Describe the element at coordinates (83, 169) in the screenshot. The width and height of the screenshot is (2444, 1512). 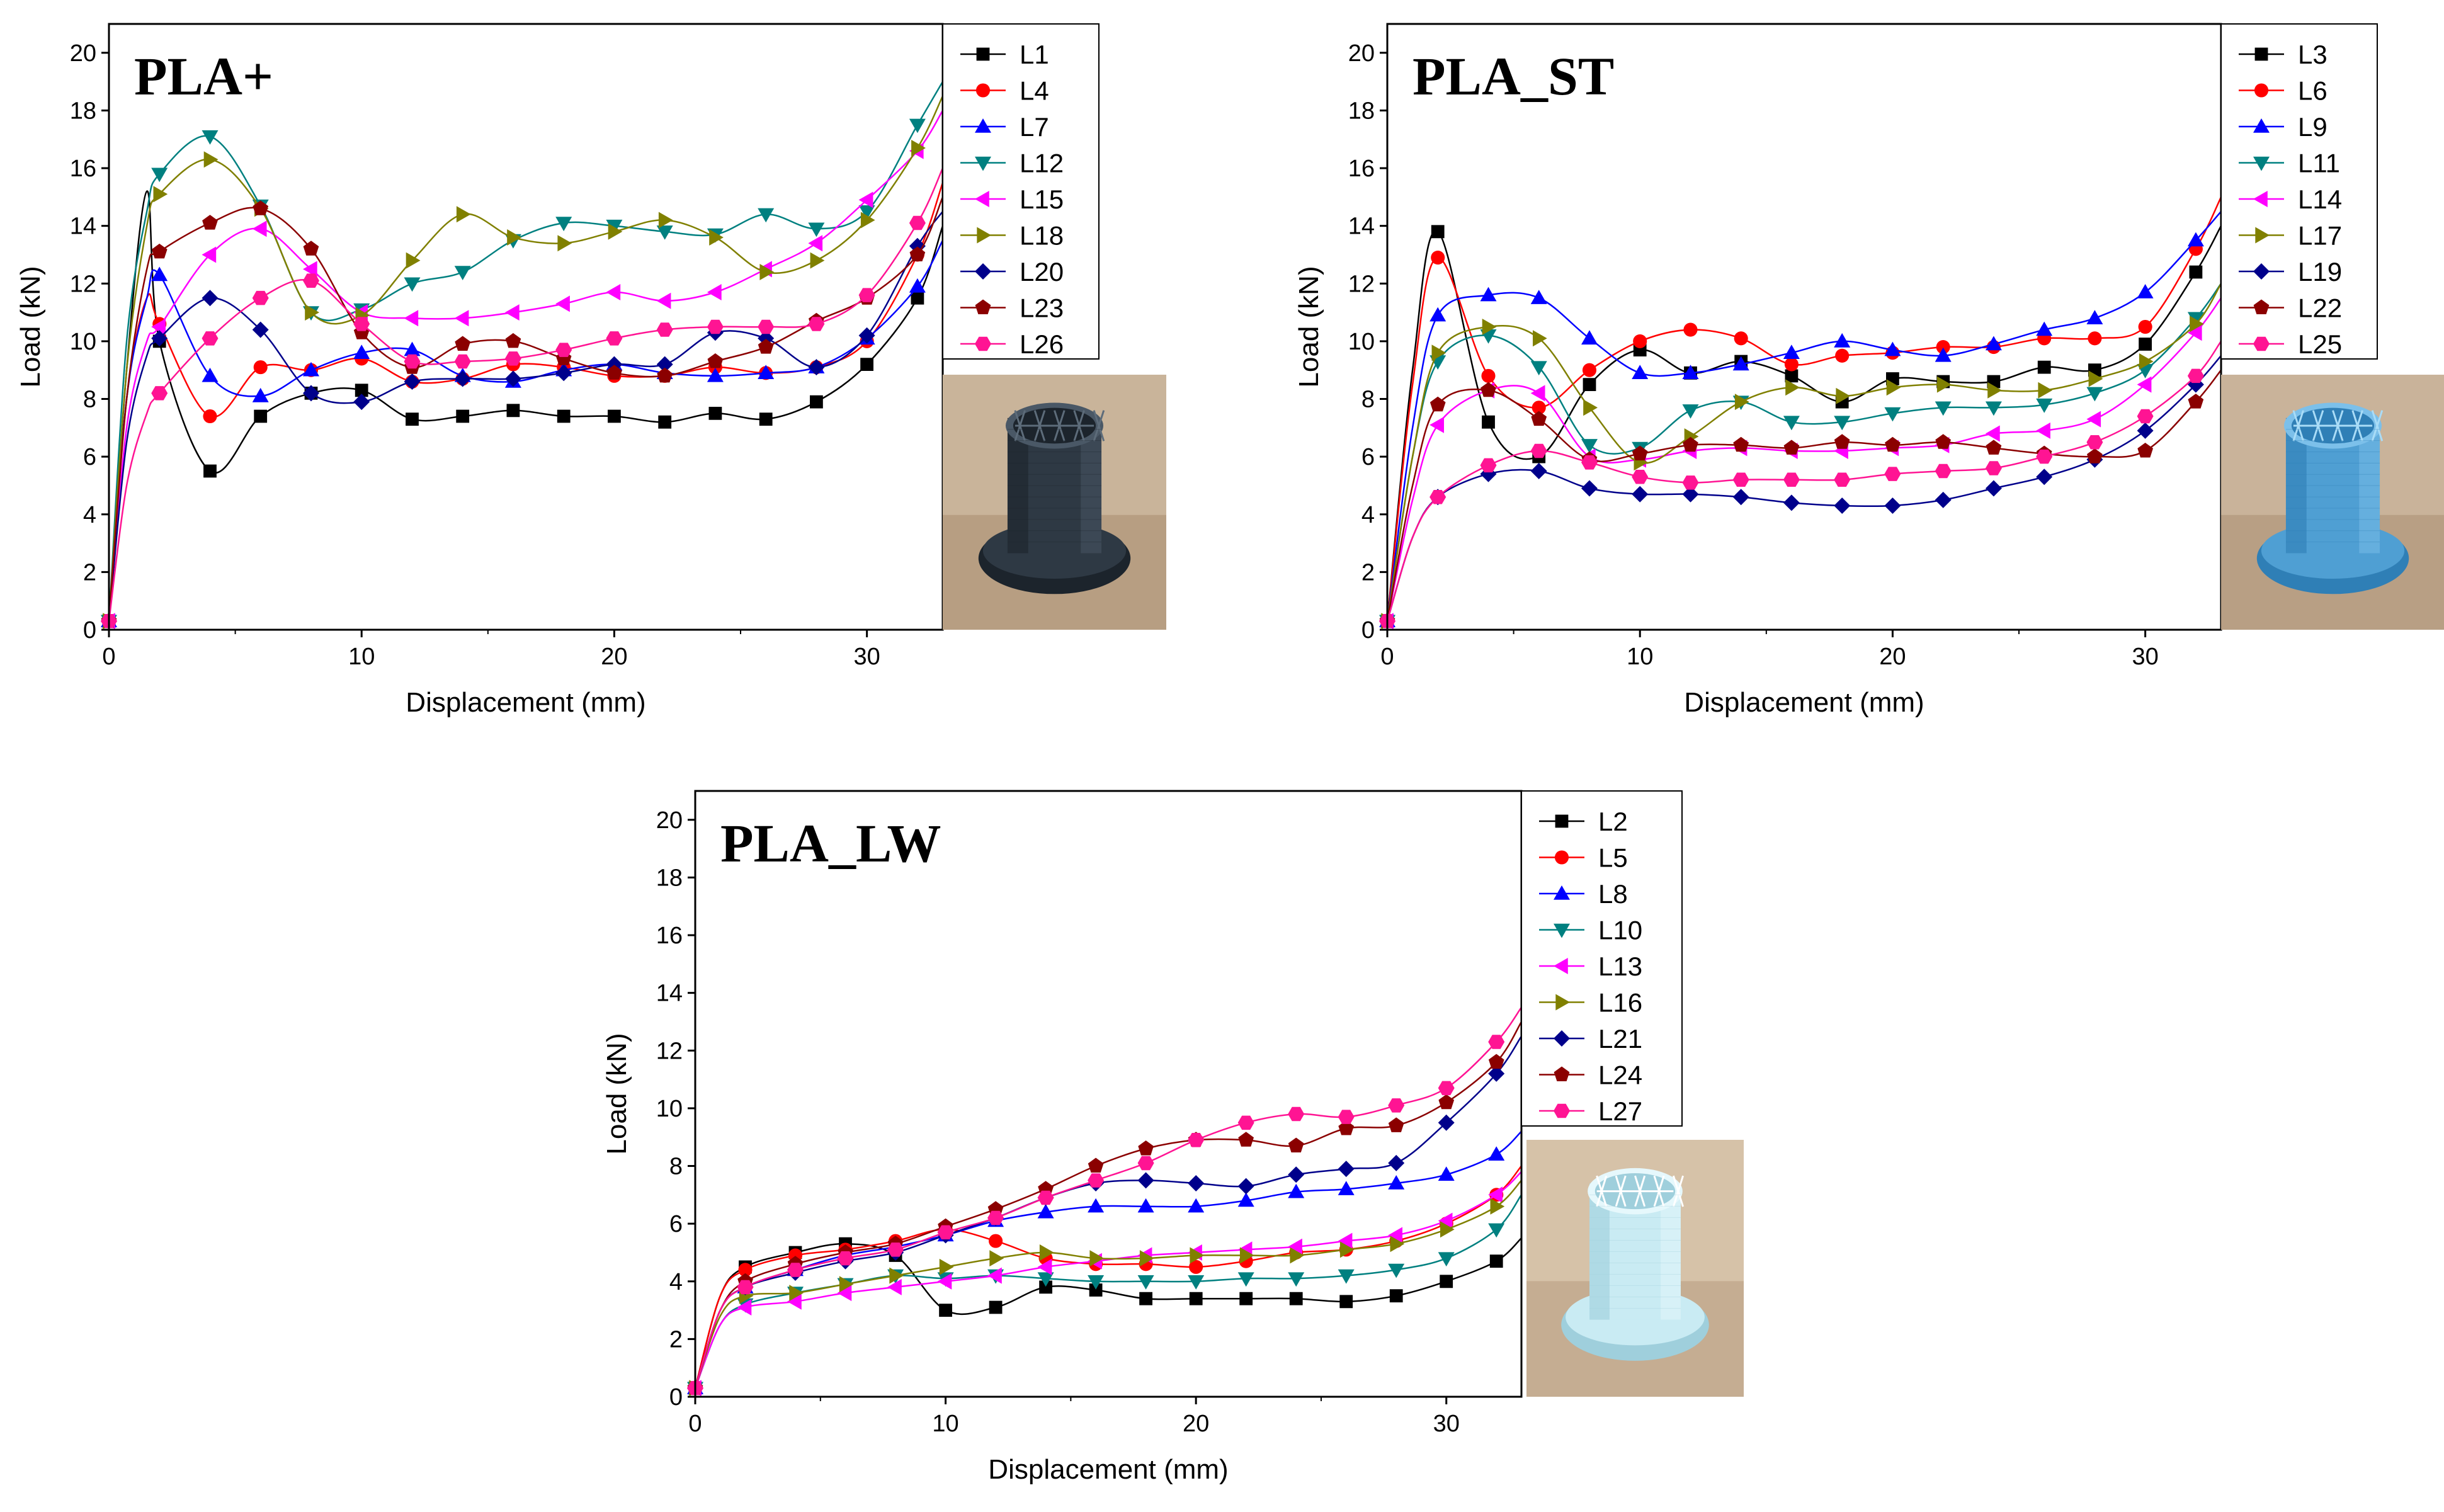
I see `y-tick-label: 16` at that location.